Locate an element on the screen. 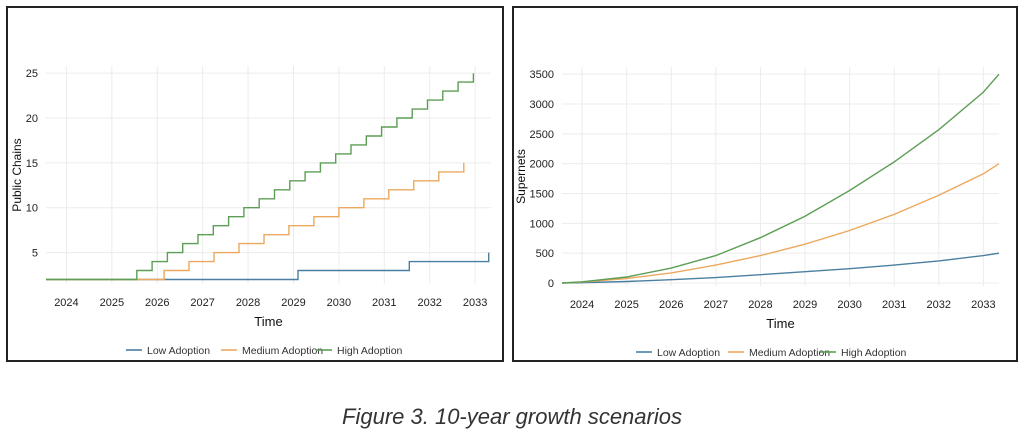 The height and width of the screenshot is (446, 1024). supernets-y-tick-label: 3500 is located at coordinates (542, 75).